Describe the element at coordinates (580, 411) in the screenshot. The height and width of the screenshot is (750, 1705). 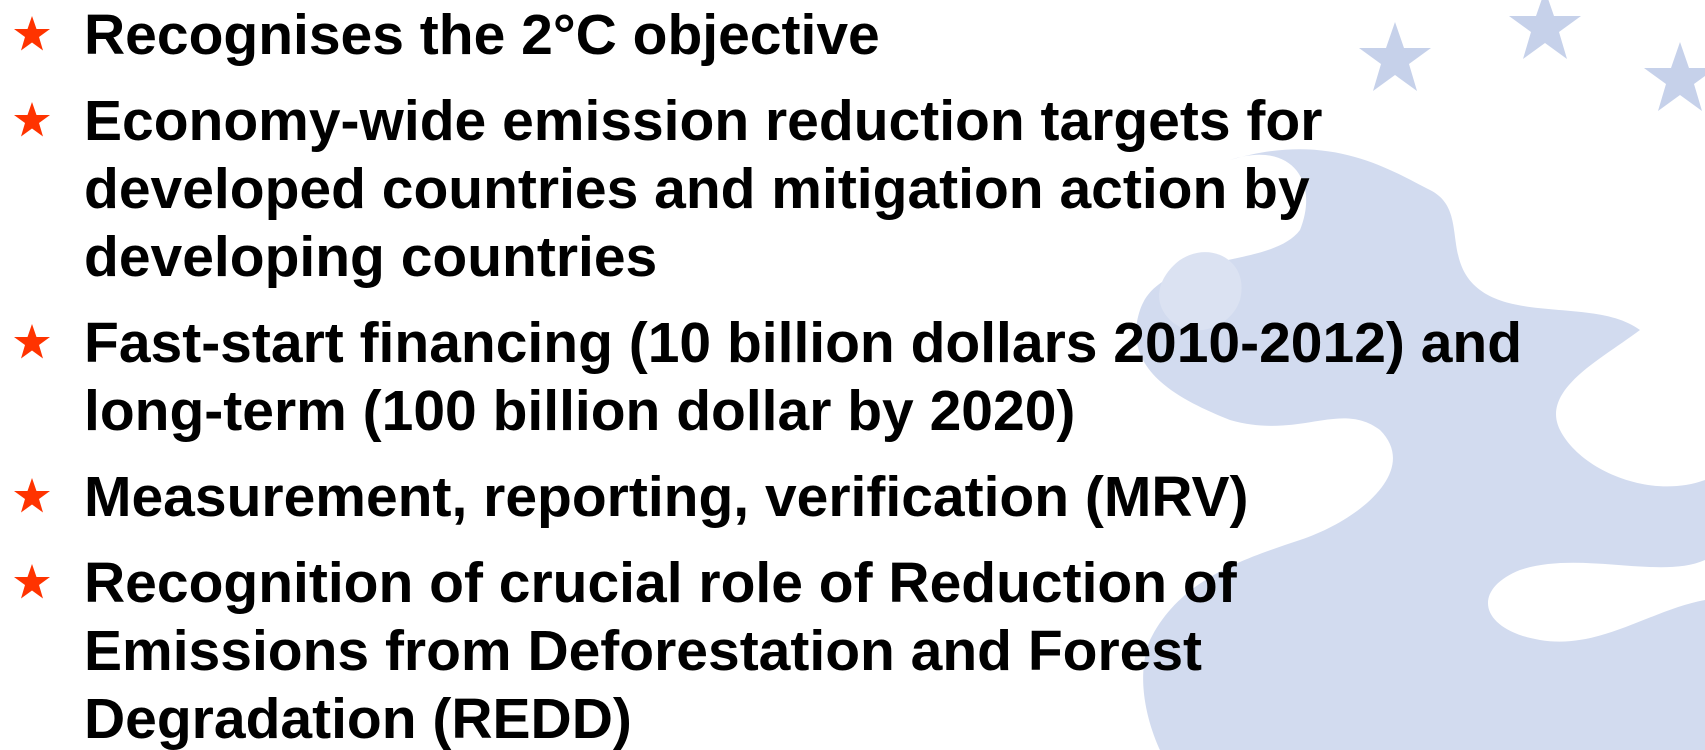
I see `bullet-text: long-term (100 billion dollar by 2020)` at that location.